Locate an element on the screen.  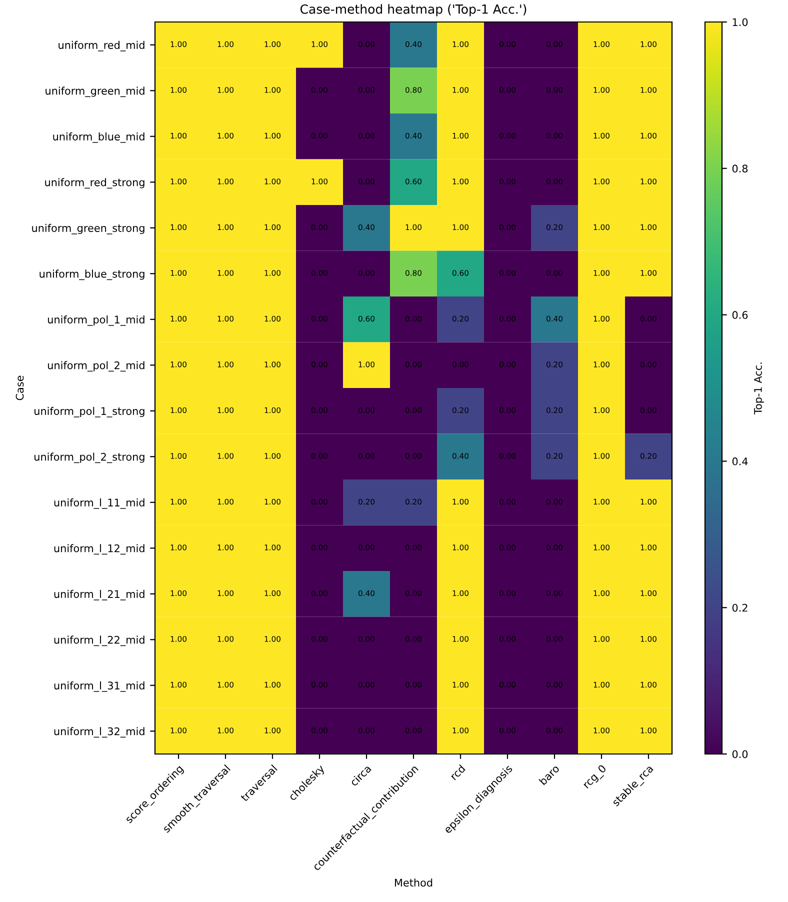
color-bar-label: 0.6 is located at coordinates (740, 315).